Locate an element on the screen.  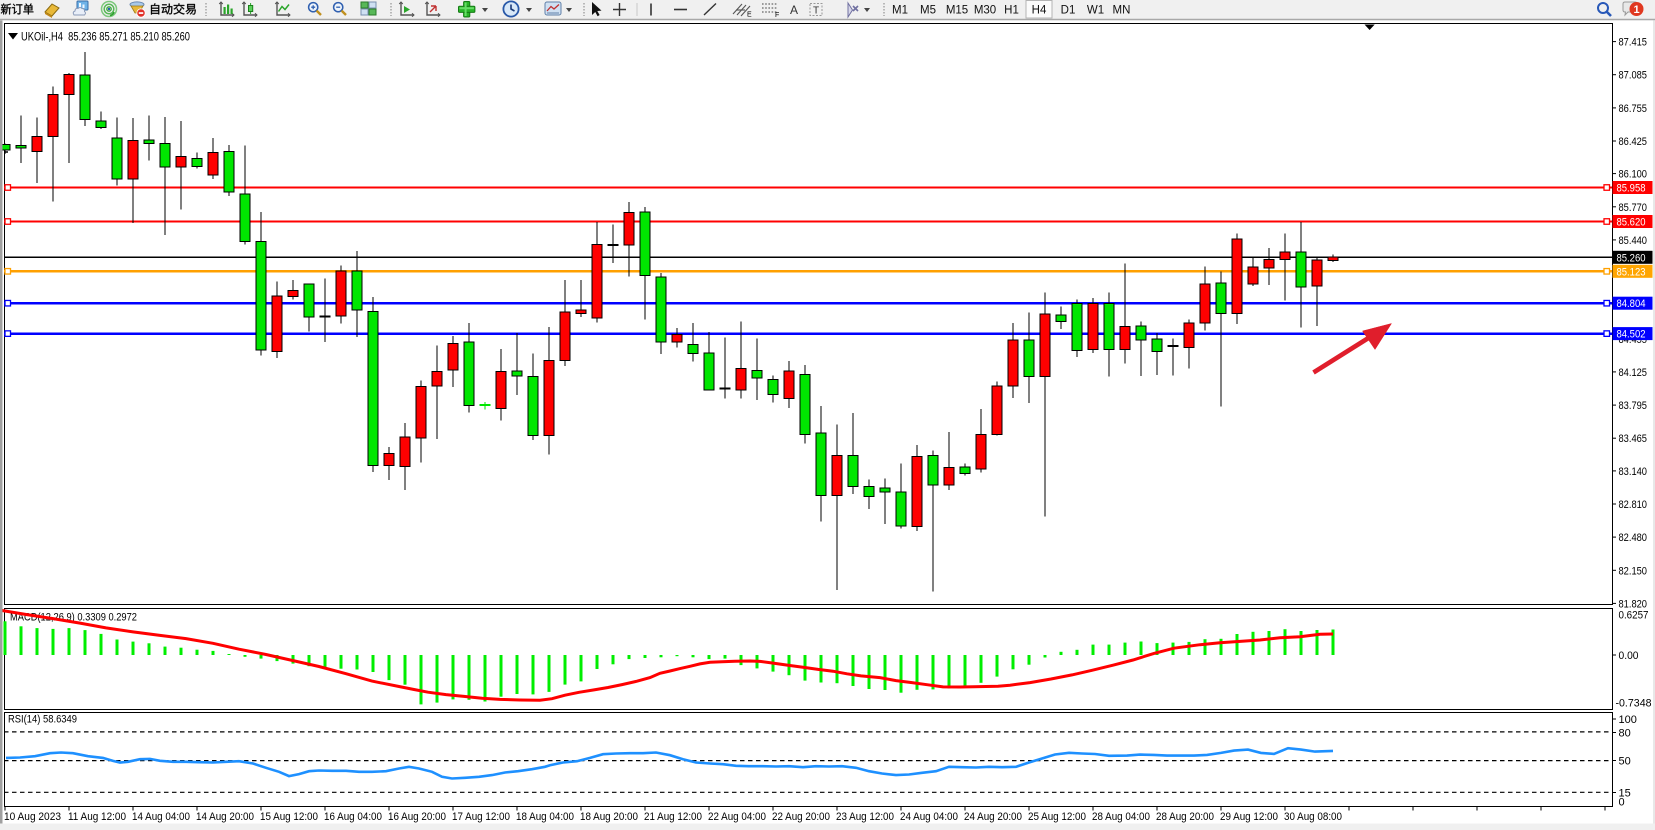
svg-text: 15 is located at coordinates (1625, 794).